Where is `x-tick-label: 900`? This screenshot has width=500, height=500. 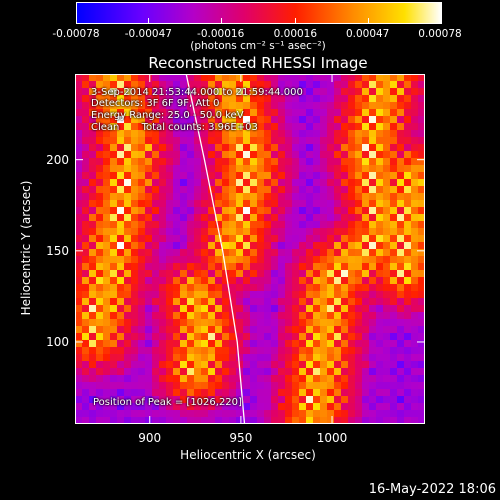
x-tick-label: 900 is located at coordinates (150, 438).